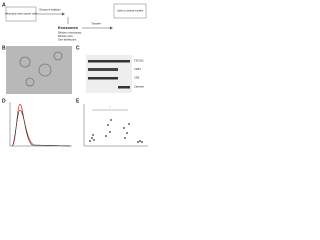 The height and width of the screenshot is (240, 320). I want to click on panel-label: B, so click(4, 48).